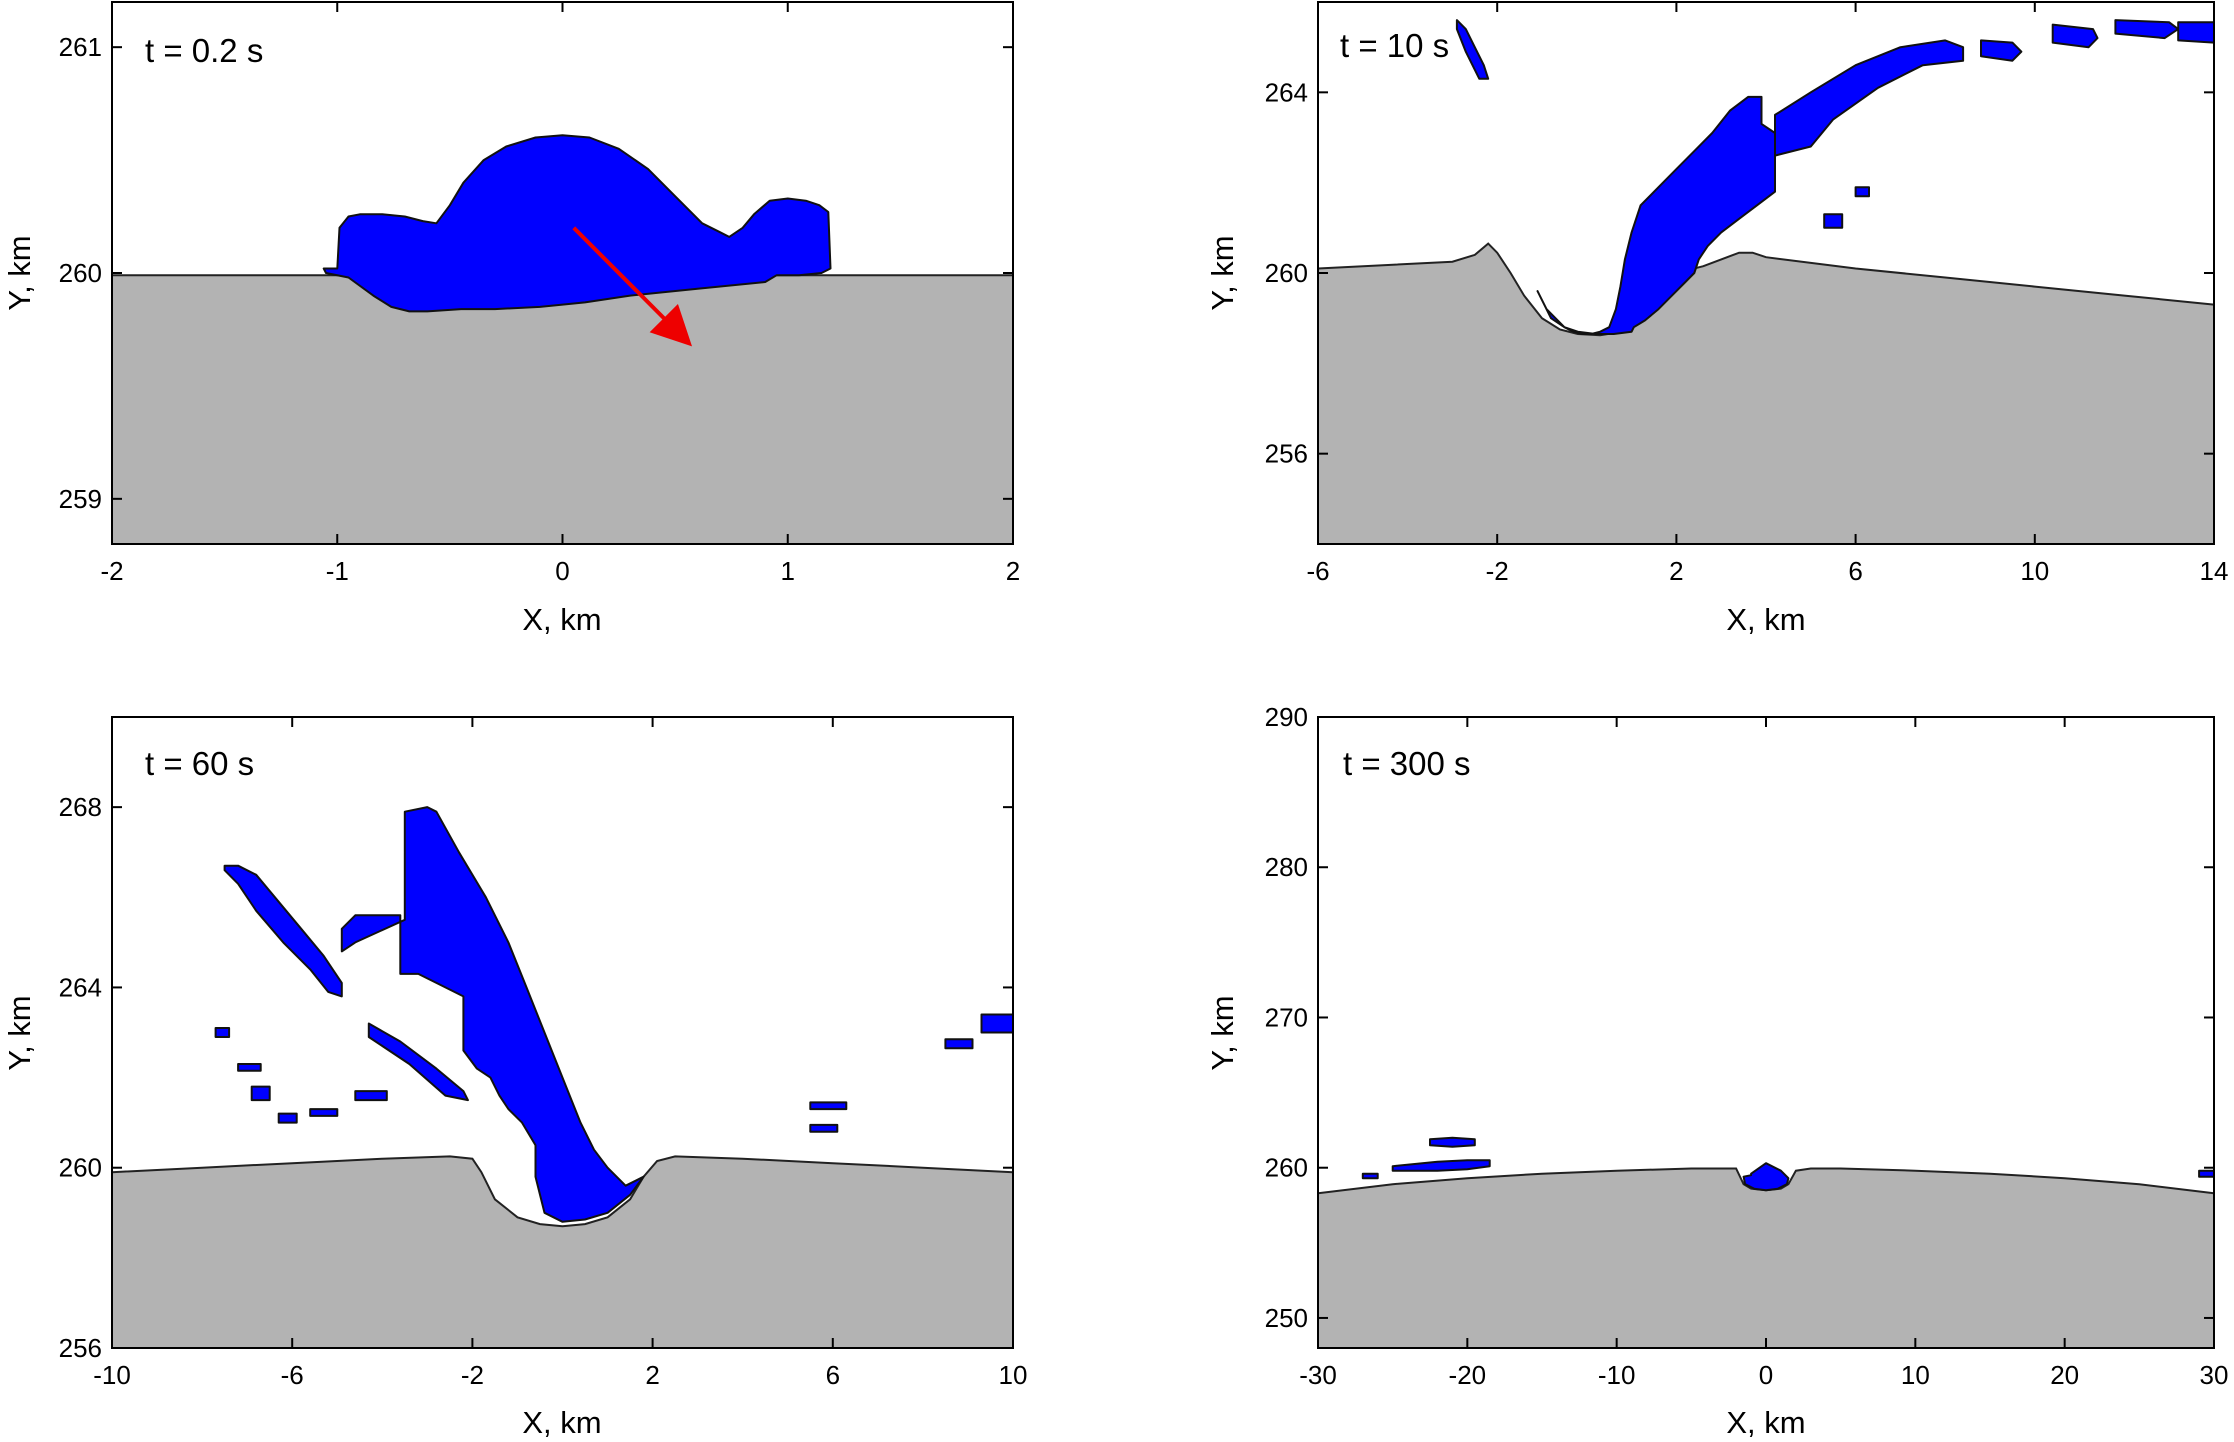  What do you see at coordinates (1468, 1375) in the screenshot?
I see `x-tick-label: -20` at bounding box center [1468, 1375].